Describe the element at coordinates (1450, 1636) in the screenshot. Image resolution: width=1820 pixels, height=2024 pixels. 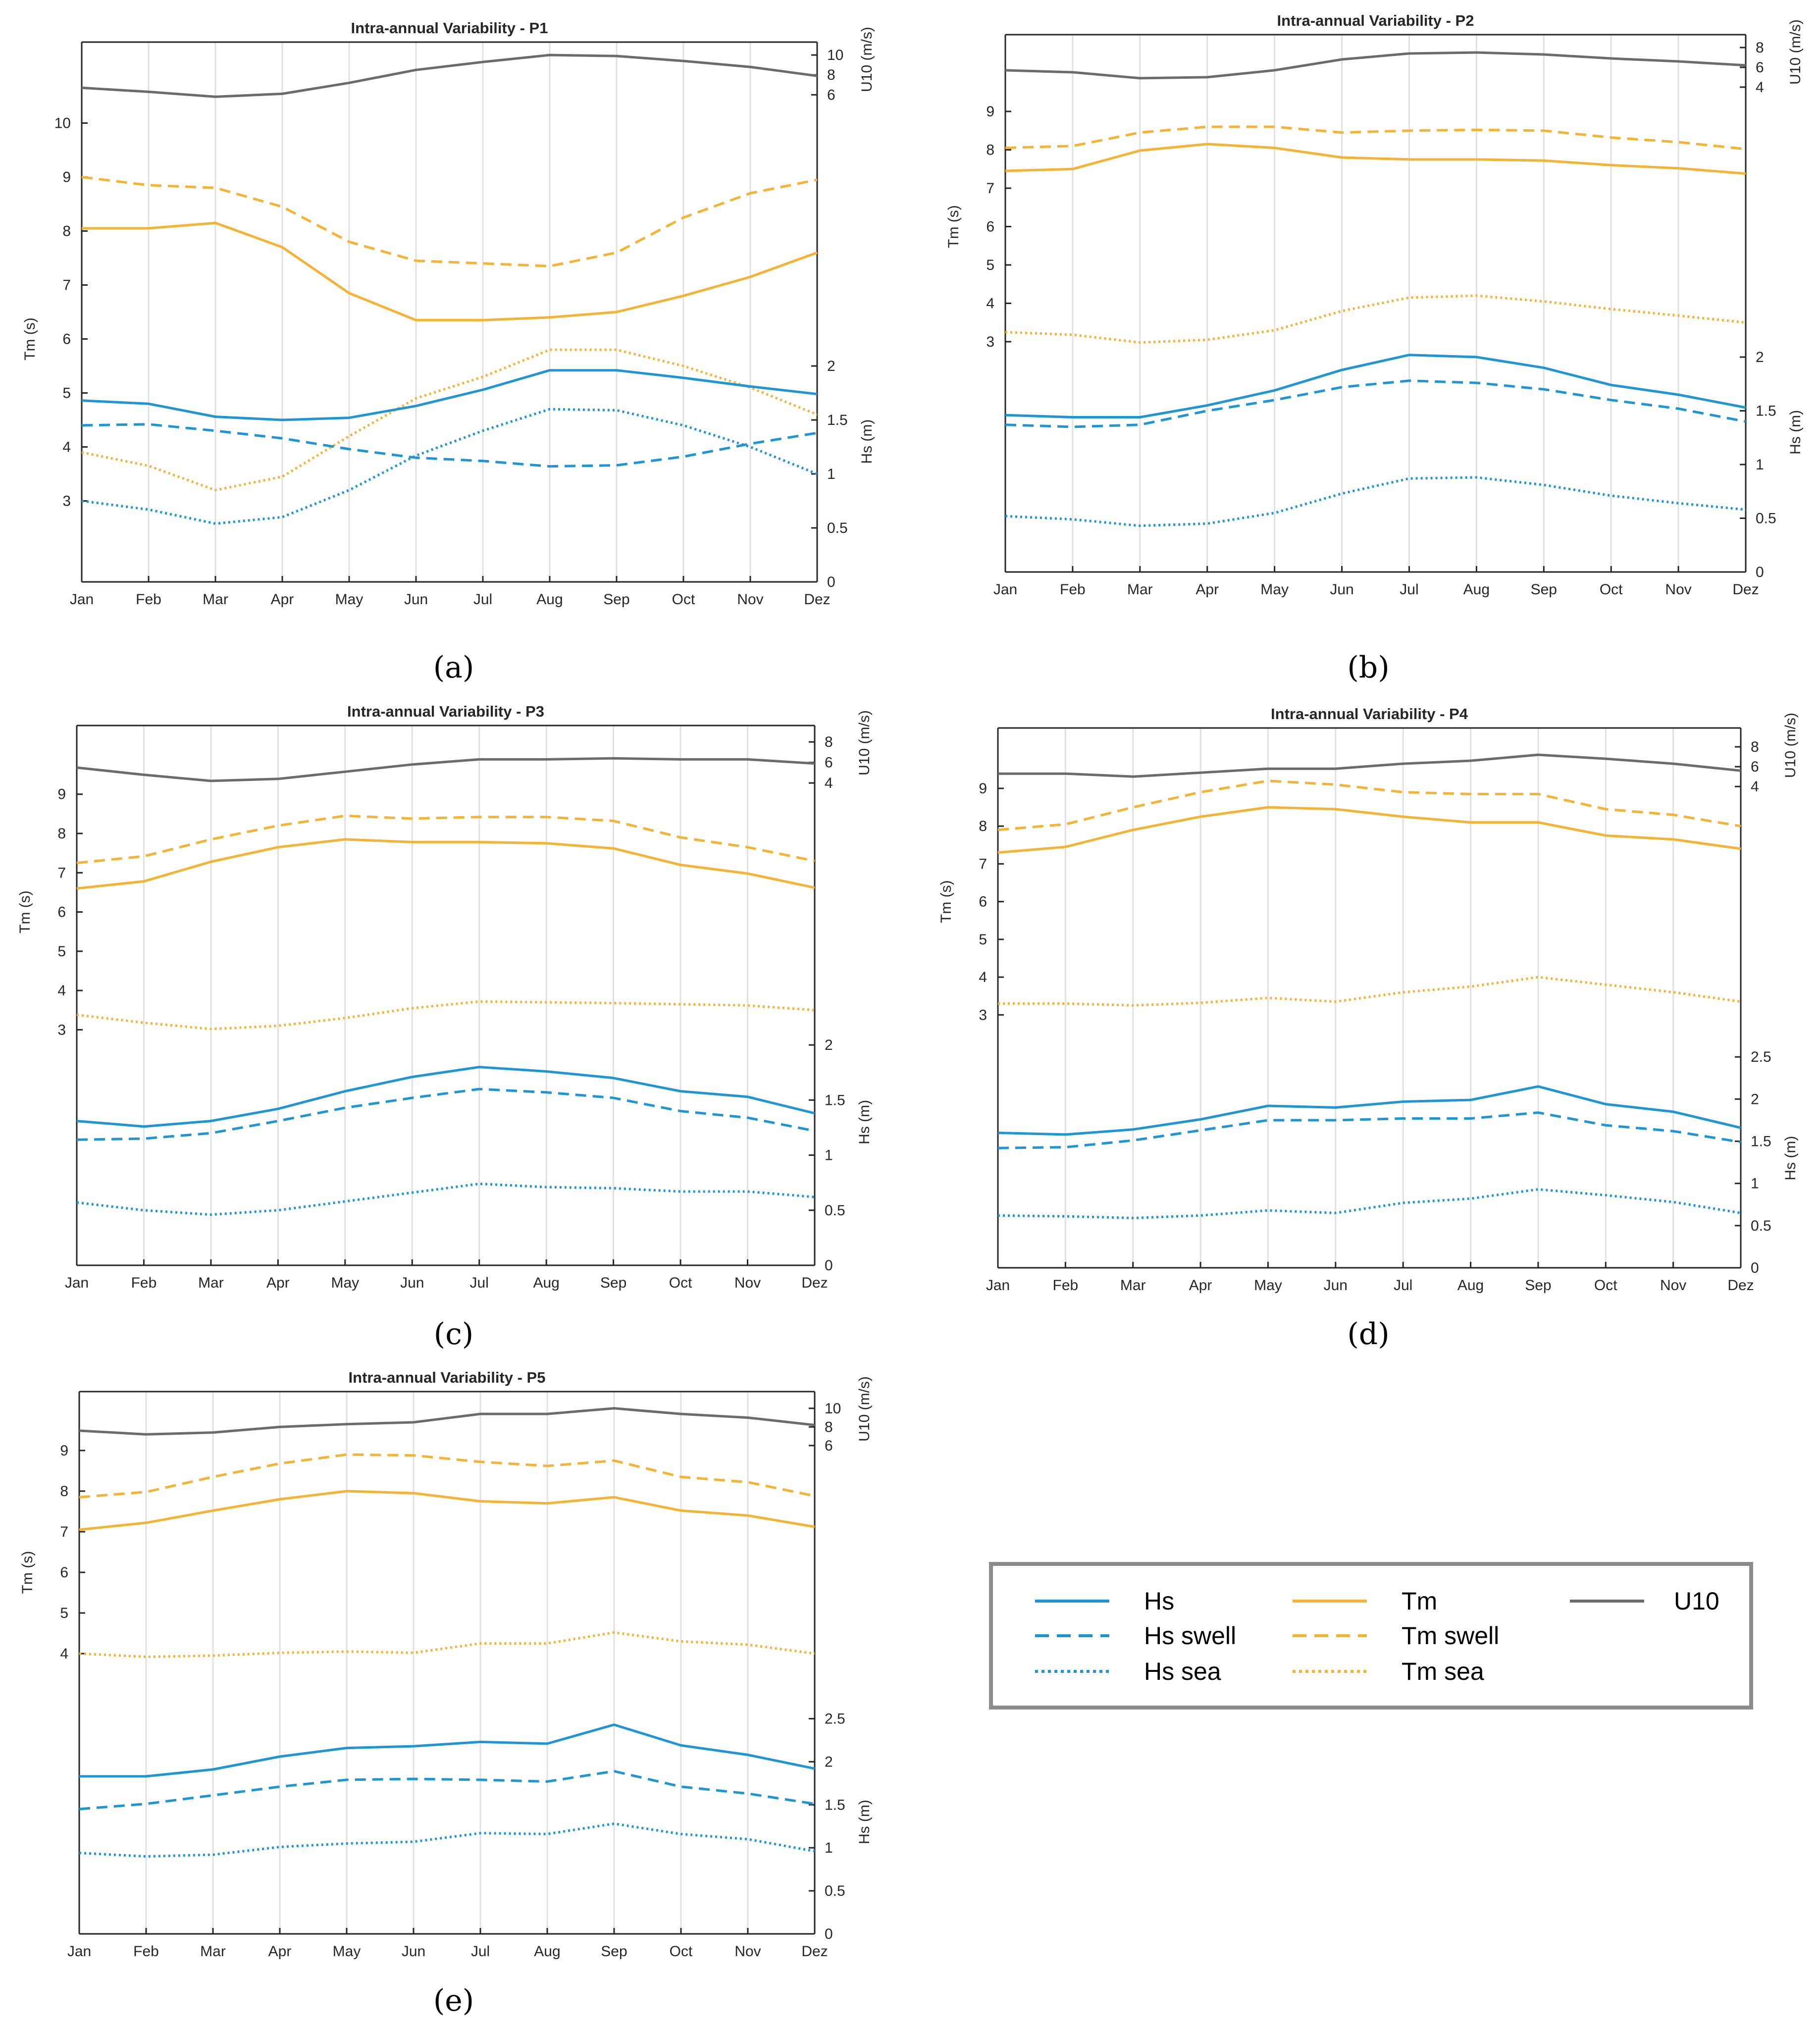
I see `legend-label-tm-swell: Tm swell` at that location.